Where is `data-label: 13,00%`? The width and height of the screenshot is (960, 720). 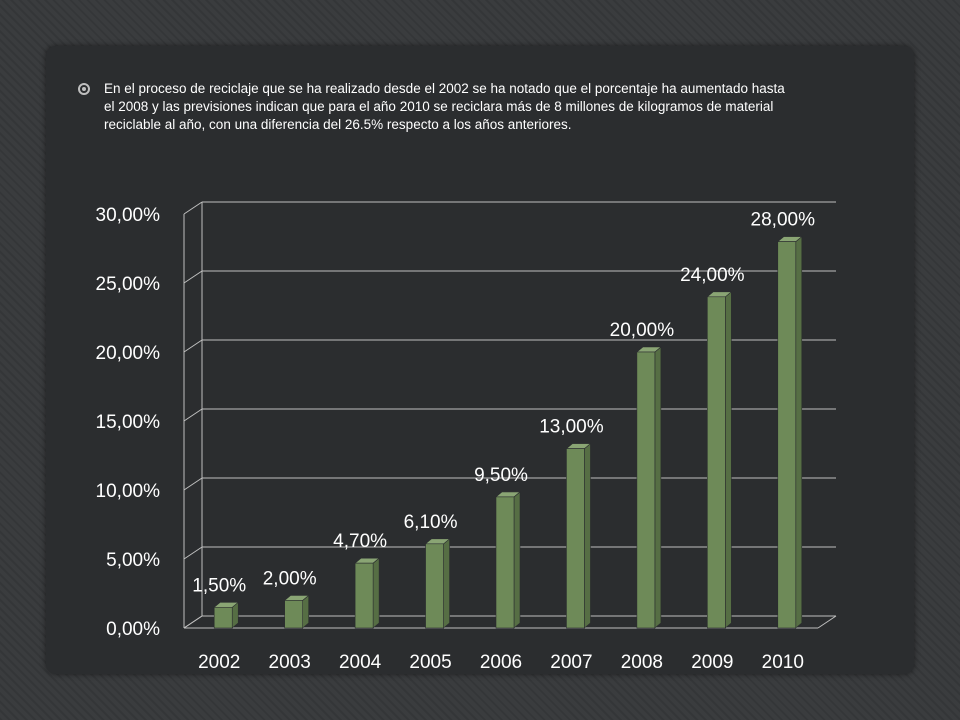 data-label: 13,00% is located at coordinates (571, 427).